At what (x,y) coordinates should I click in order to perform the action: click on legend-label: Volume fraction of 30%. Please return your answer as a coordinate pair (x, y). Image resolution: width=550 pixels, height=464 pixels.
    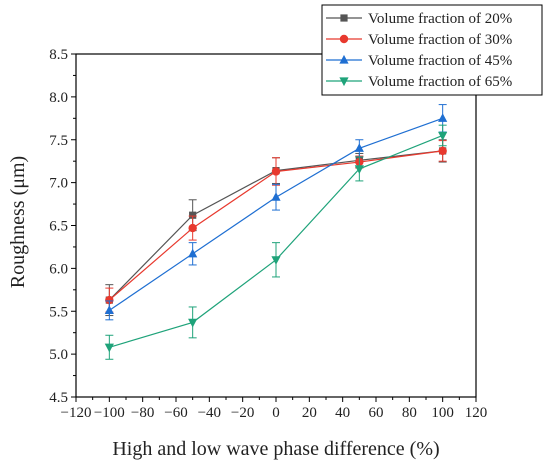
    Looking at the image, I should click on (440, 40).